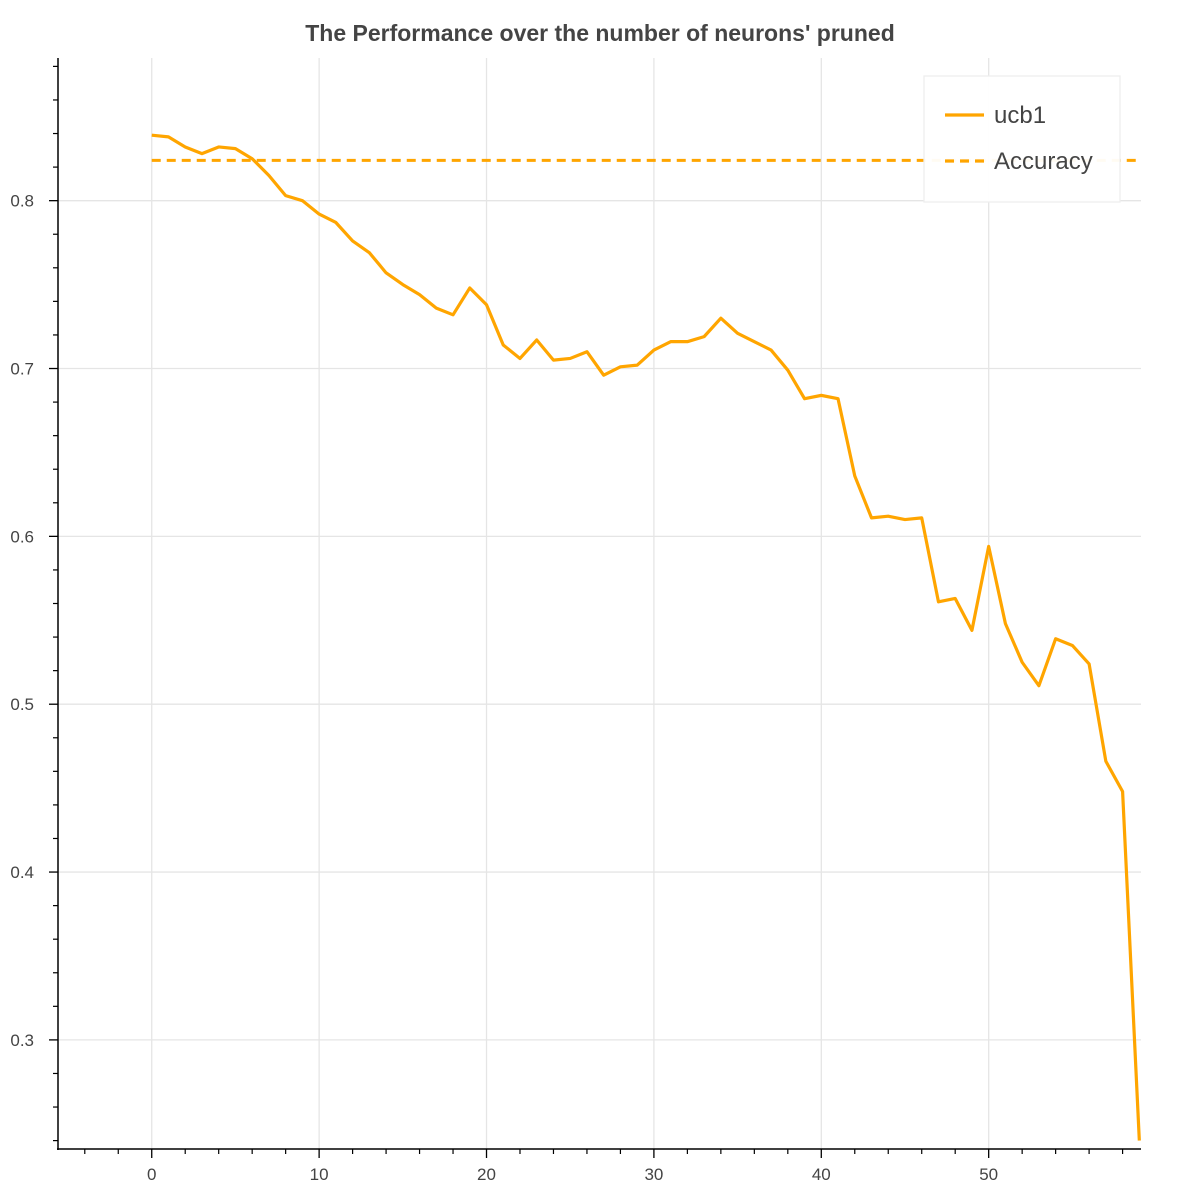 The width and height of the screenshot is (1200, 1200). I want to click on legend-label-accuracy: Accuracy, so click(1043, 161).